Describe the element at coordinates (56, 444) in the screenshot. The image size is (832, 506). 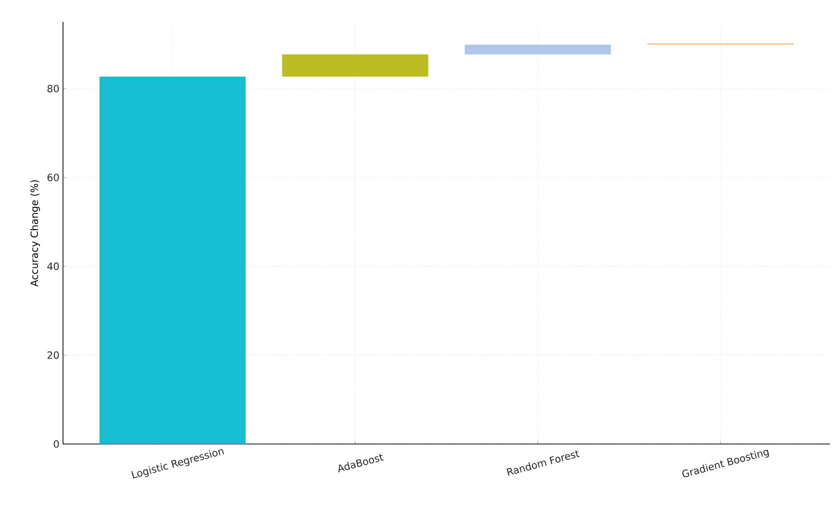
I see `y-tick-label: 0` at that location.